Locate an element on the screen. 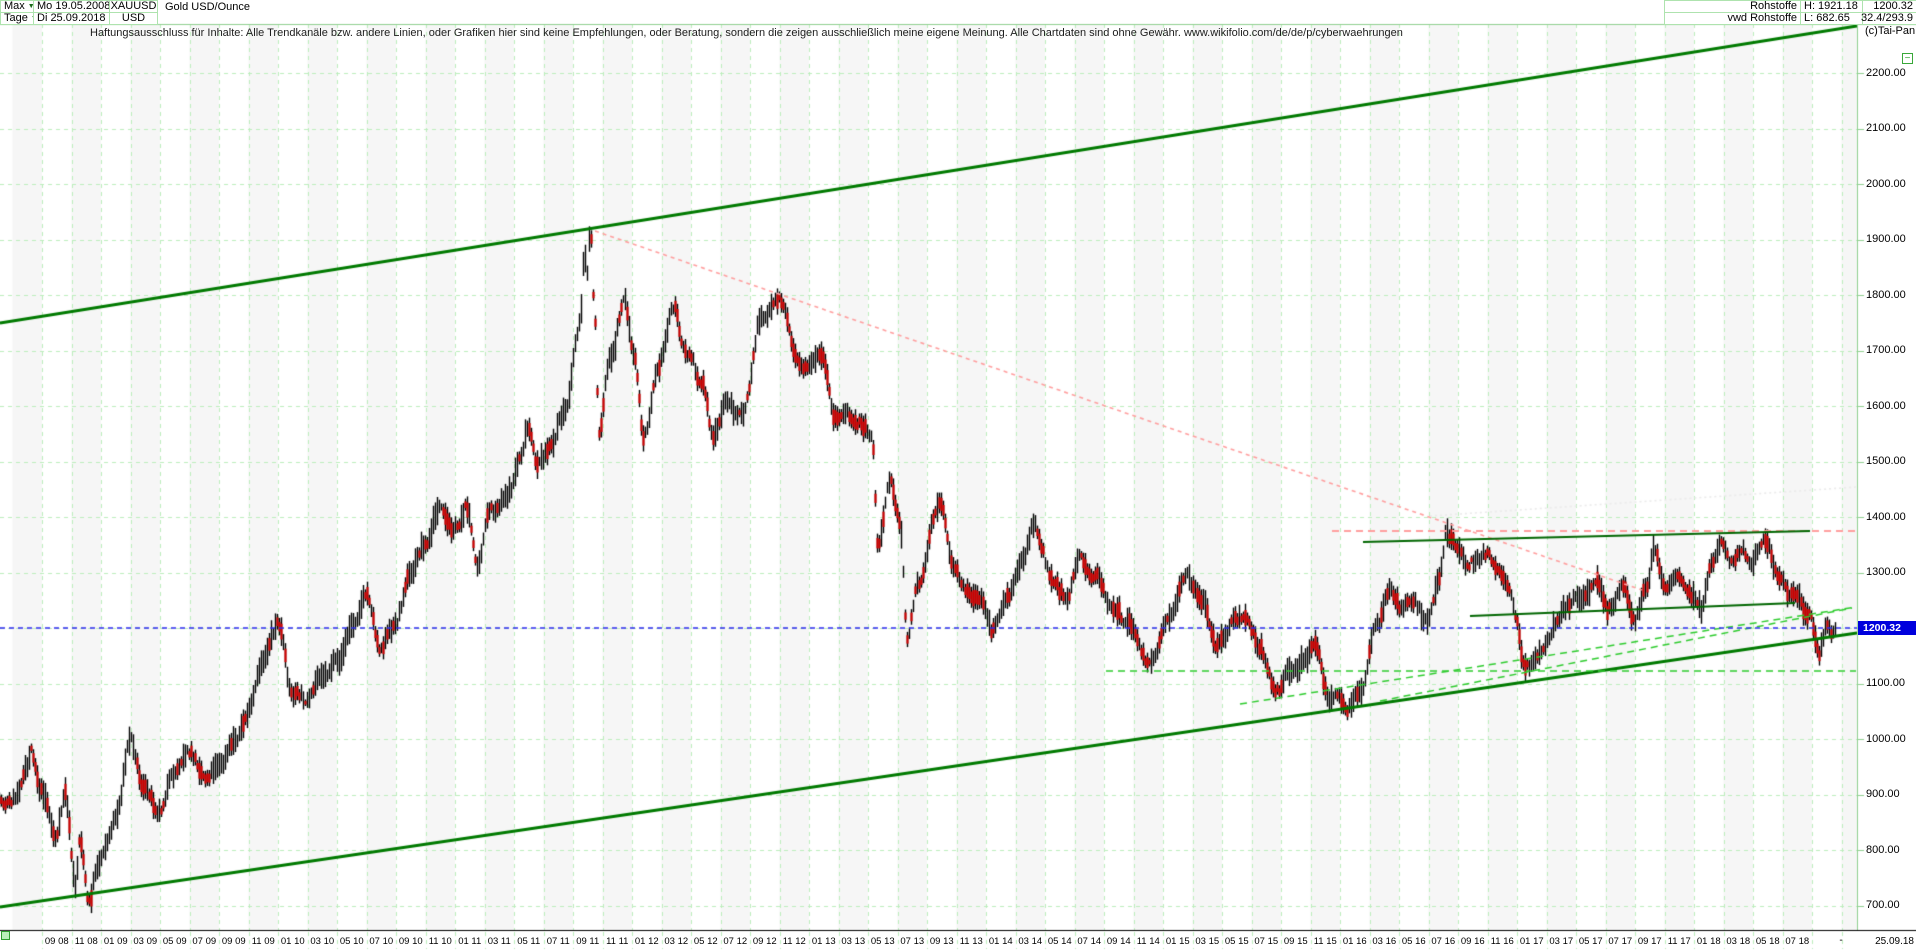 This screenshot has width=1916, height=952. y-axis-label: 800.00 is located at coordinates (1883, 849).